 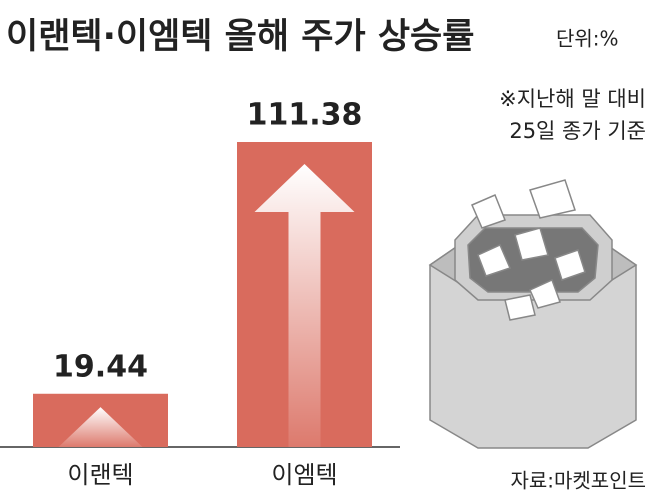 I want to click on value-label: 111.38, so click(x=305, y=115).